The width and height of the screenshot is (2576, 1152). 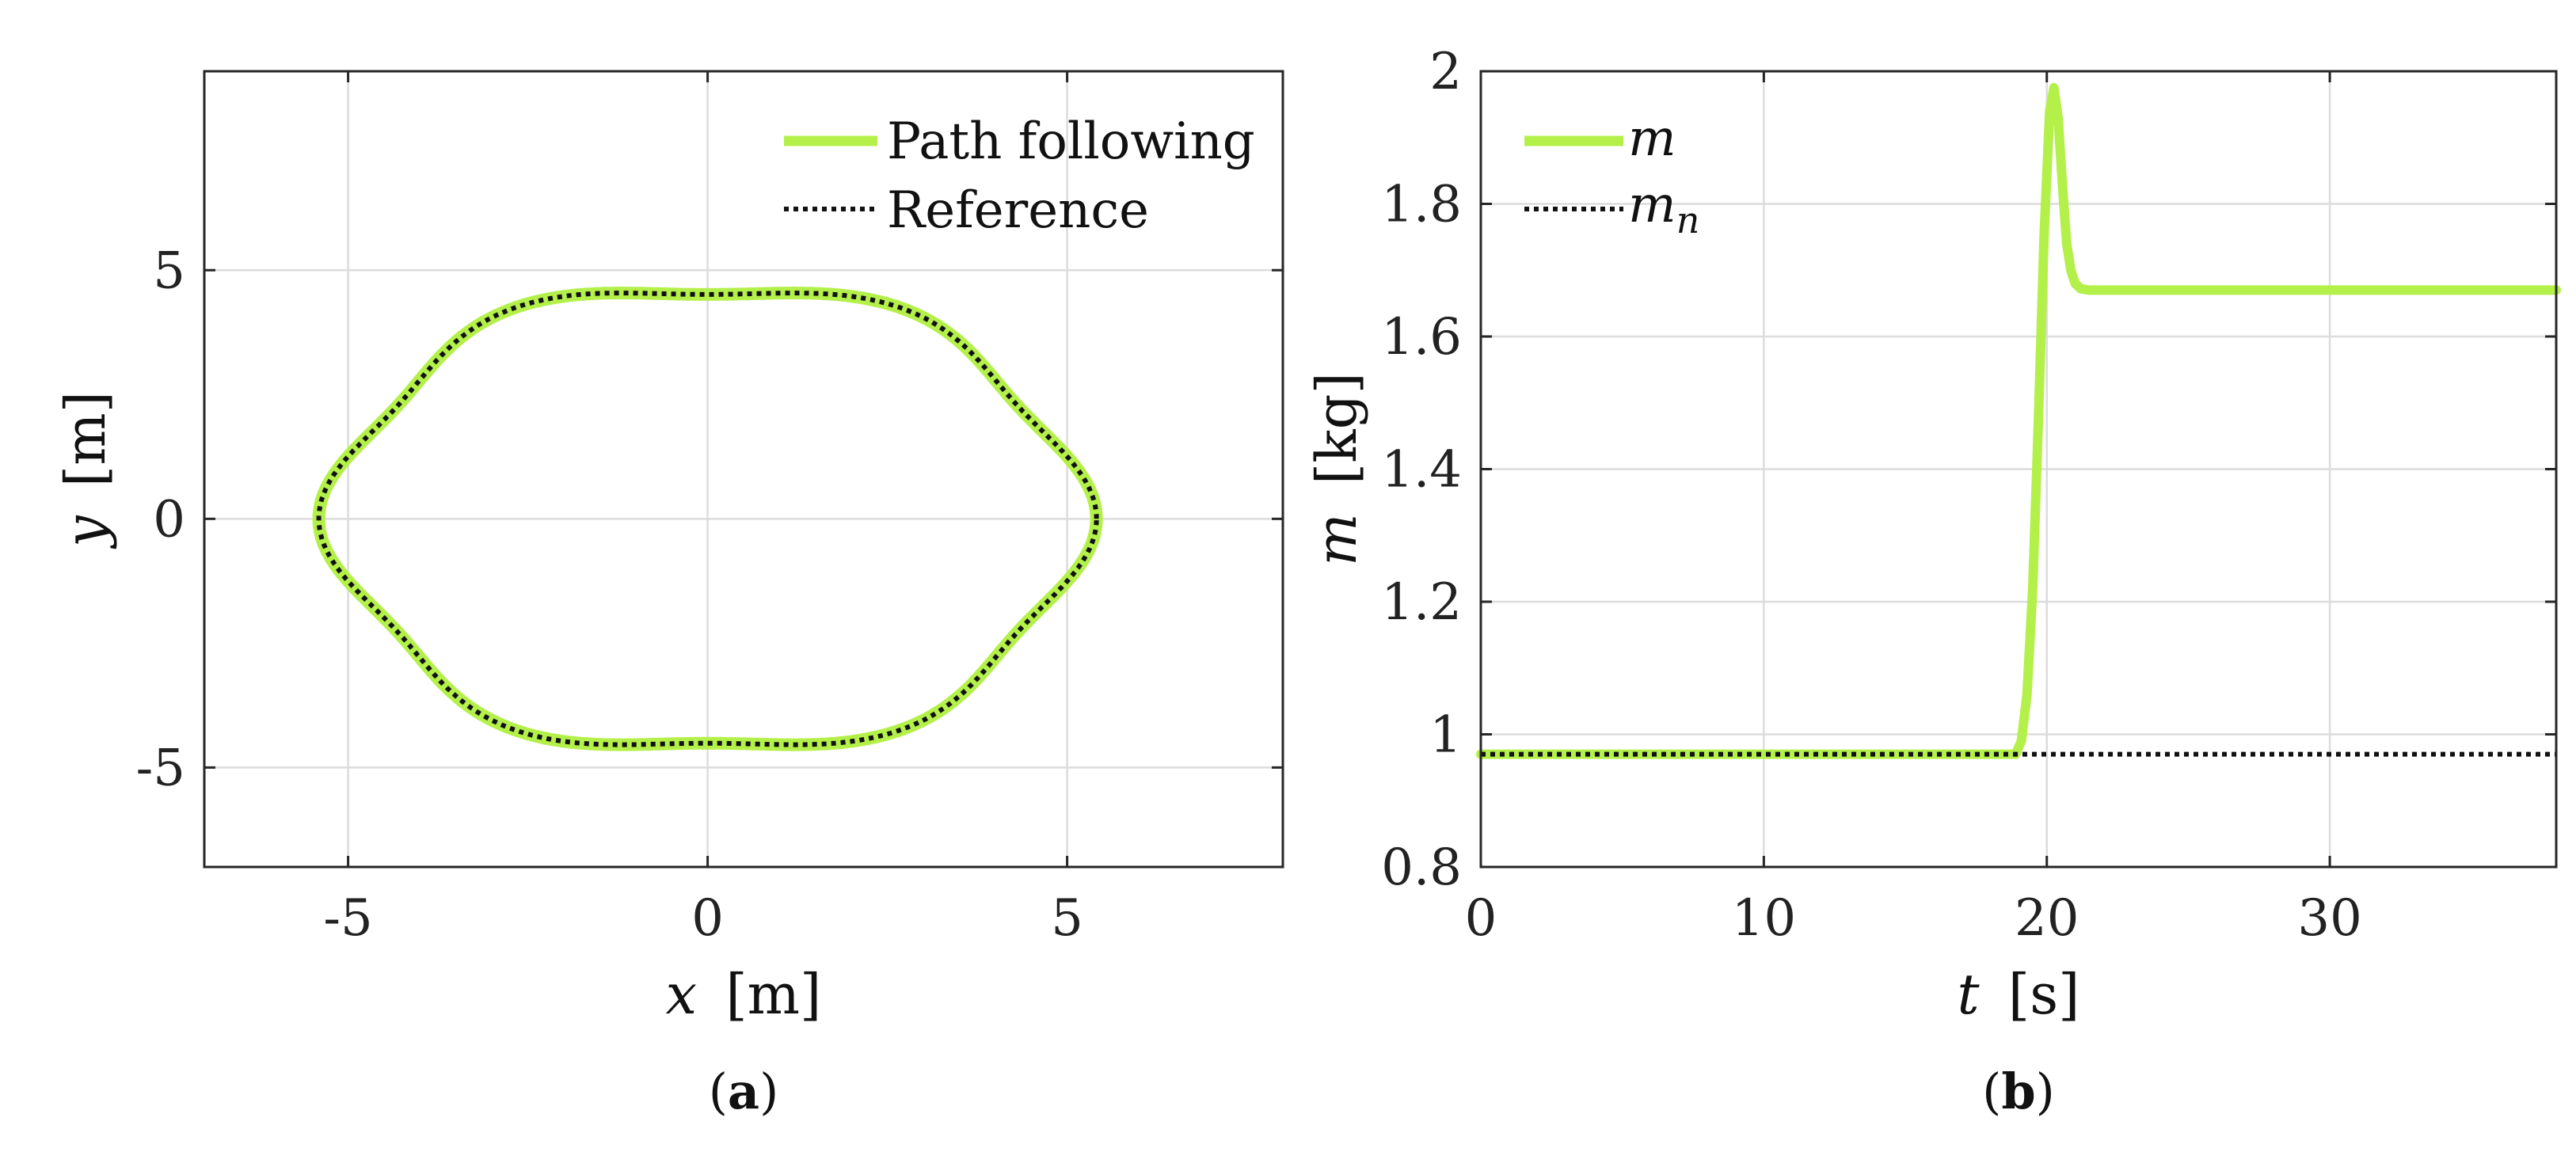 I want to click on panel-a-caption-open: (, so click(x=718, y=1091).